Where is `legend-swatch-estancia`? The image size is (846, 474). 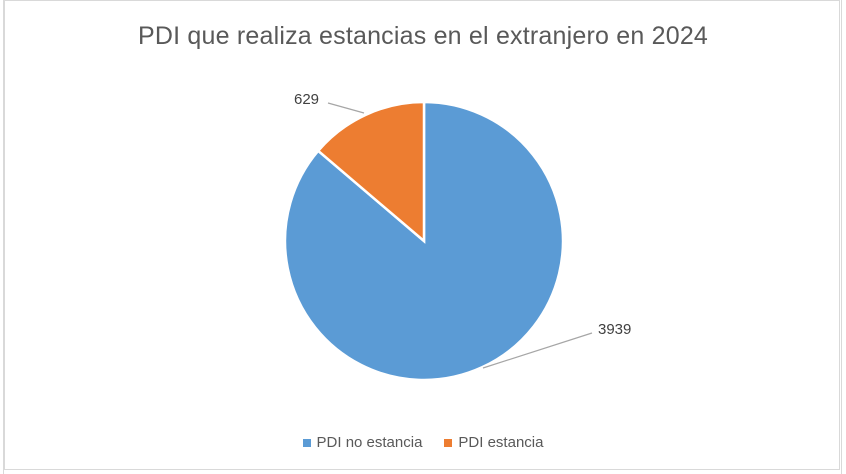 legend-swatch-estancia is located at coordinates (448, 442).